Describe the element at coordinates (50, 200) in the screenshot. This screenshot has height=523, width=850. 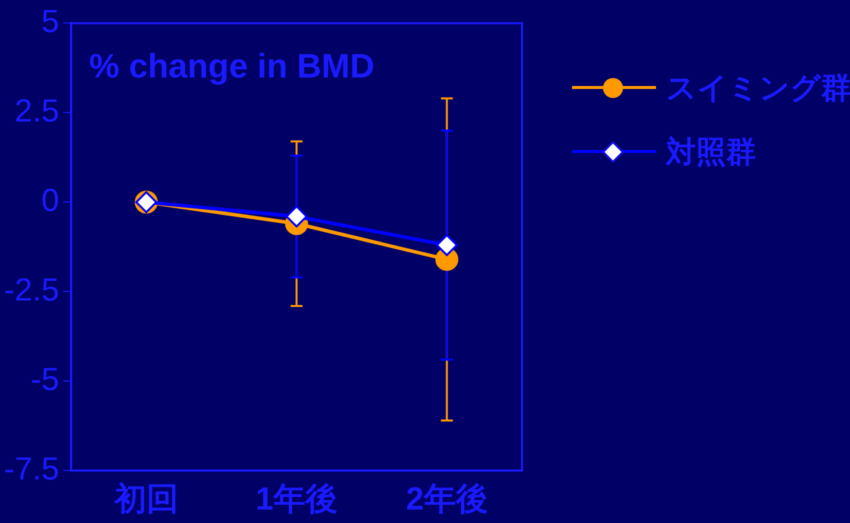
I see `y-tick-label: 0` at that location.